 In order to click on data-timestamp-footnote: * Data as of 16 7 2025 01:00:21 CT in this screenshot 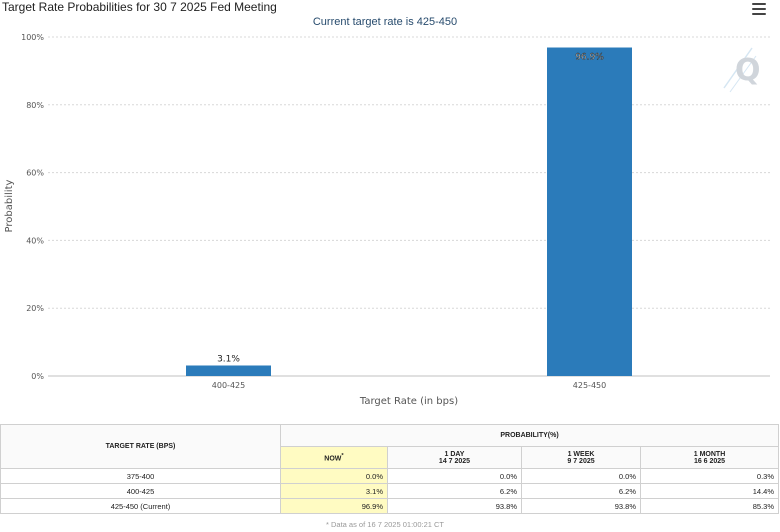, I will do `click(385, 524)`.